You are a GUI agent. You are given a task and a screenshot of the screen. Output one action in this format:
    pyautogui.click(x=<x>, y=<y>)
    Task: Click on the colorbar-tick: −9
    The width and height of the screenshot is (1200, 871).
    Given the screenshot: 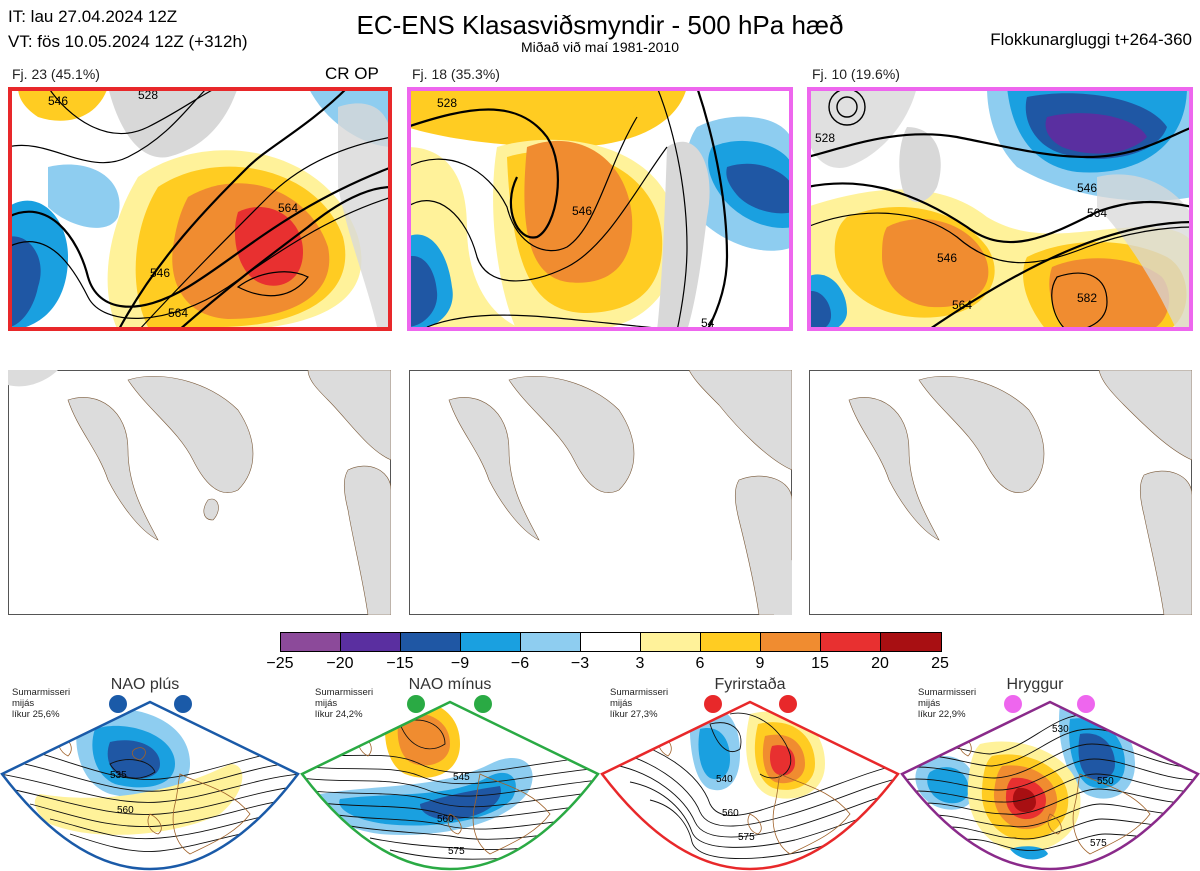 What is the action you would take?
    pyautogui.click(x=460, y=663)
    